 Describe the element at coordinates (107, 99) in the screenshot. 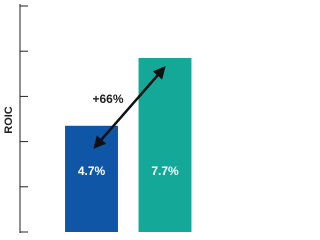

I see `annotation: +66%` at that location.